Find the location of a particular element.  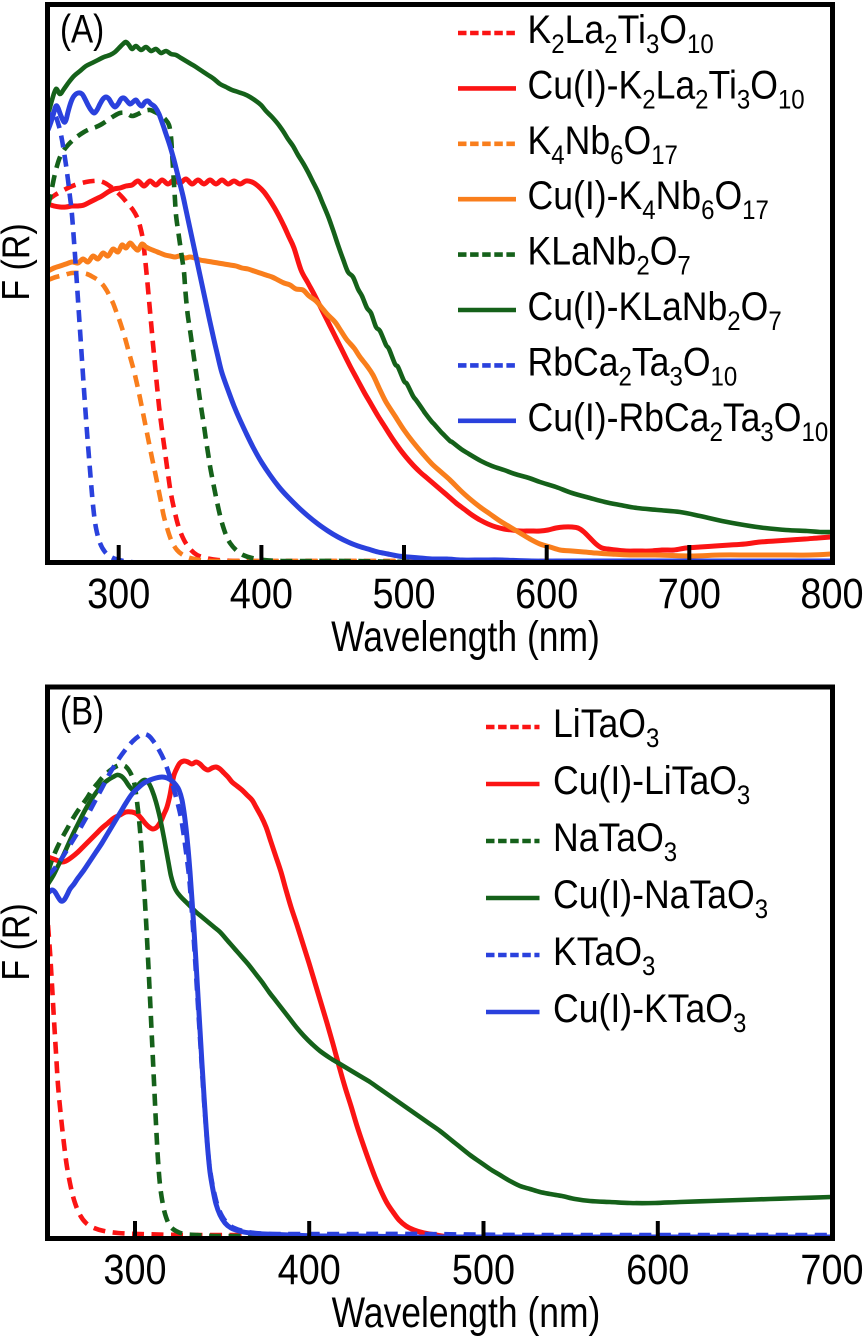

svg-text: Cu(I)-KTaO3​ is located at coordinates (649, 1012).